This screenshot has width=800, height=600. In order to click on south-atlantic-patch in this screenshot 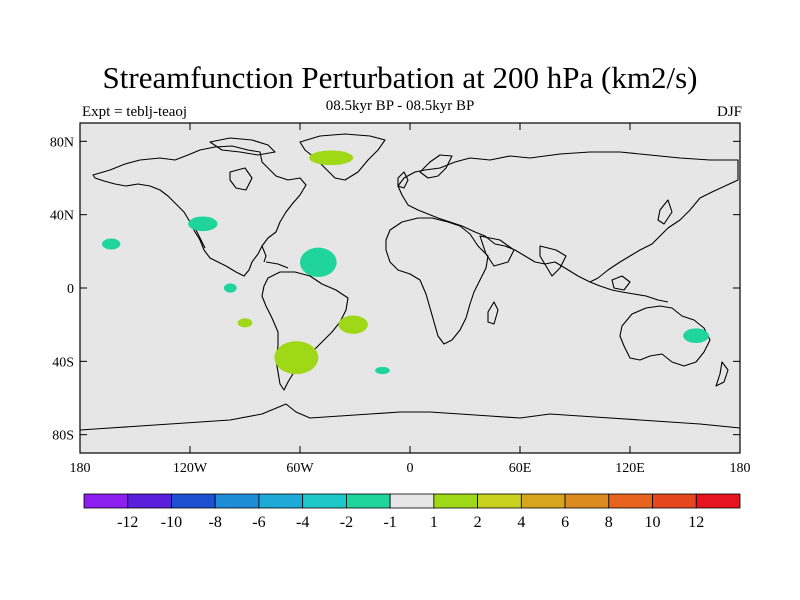, I will do `click(353, 324)`.